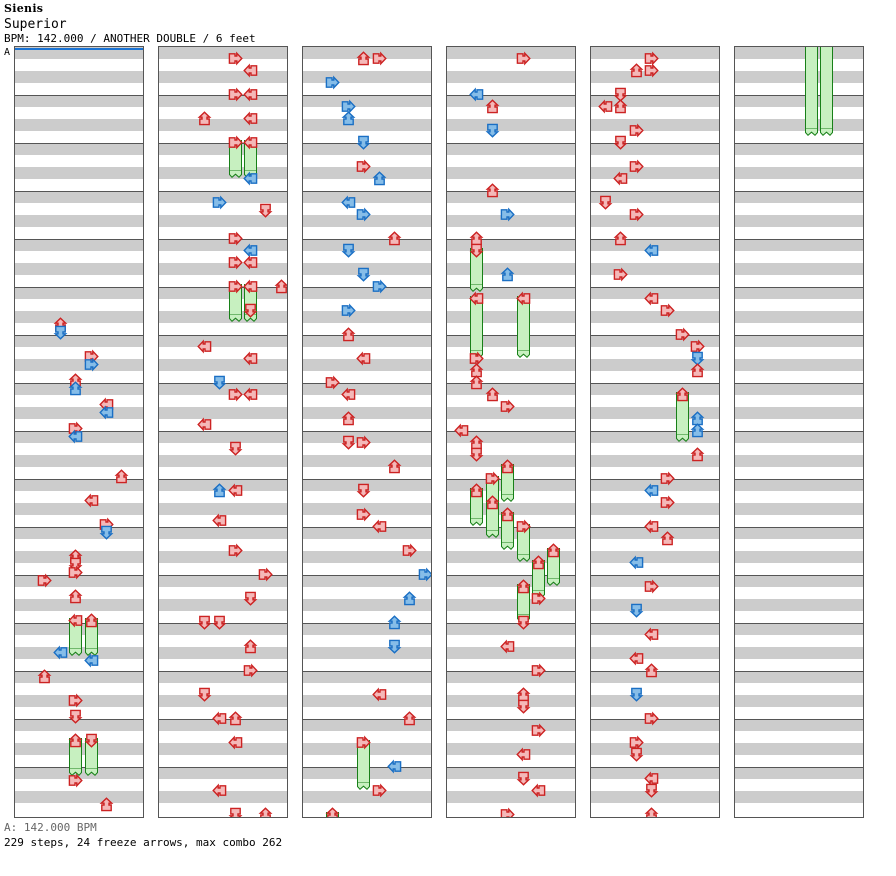 The height and width of the screenshot is (876, 896). I want to click on freeze-arrow-head-down, so click(476, 250).